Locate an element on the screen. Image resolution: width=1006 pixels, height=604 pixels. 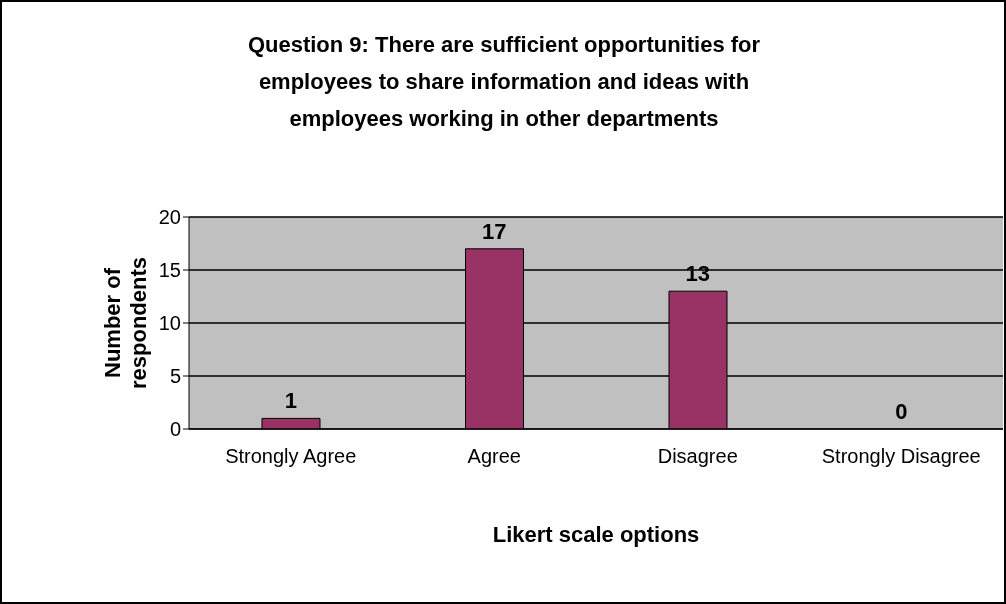
x-tick-label: Agree is located at coordinates (494, 456).